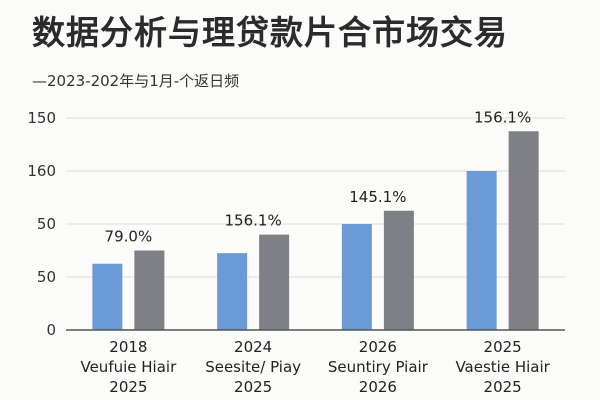 This screenshot has width=600, height=400. Describe the element at coordinates (377, 197) in the screenshot. I see `data-label: 145.1%` at that location.